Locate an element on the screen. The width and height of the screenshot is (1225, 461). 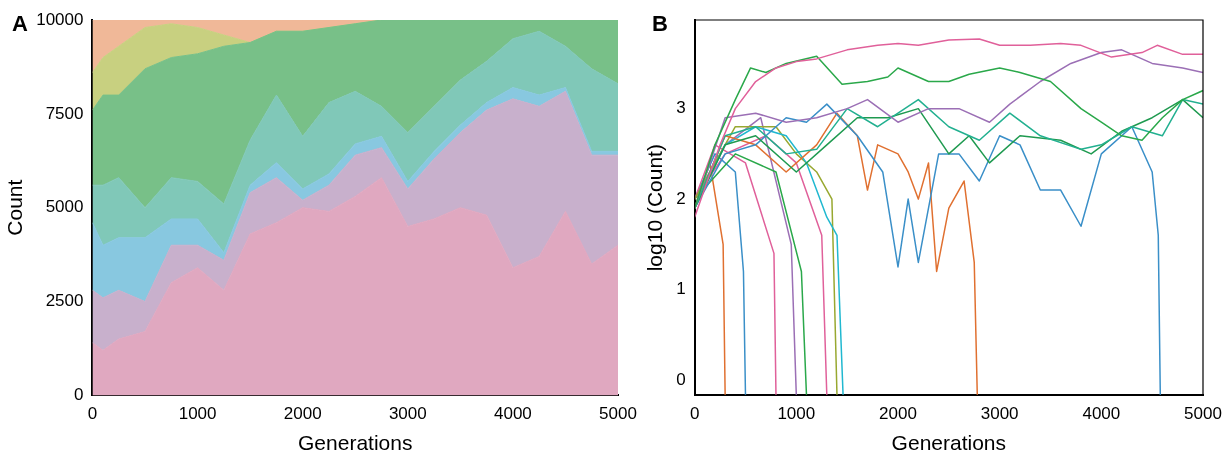
y-axis-title: log10 (Count) is located at coordinates (655, 208).